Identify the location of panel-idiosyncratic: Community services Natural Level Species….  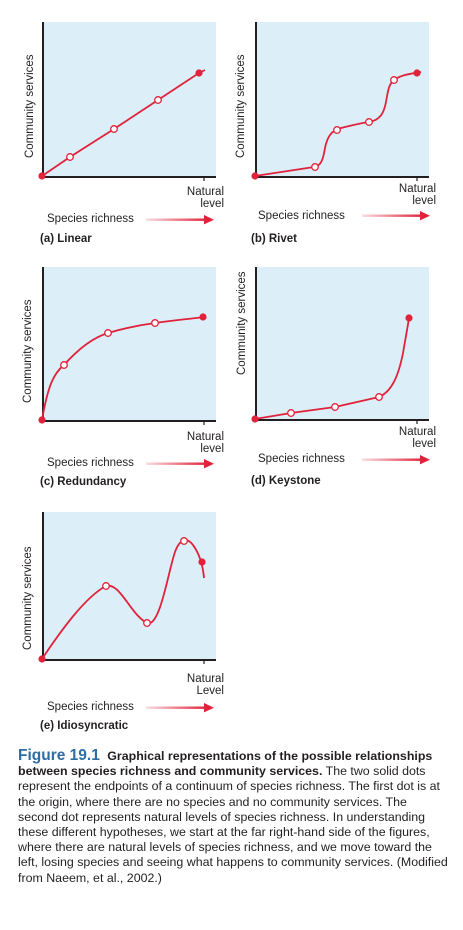
(115, 617).